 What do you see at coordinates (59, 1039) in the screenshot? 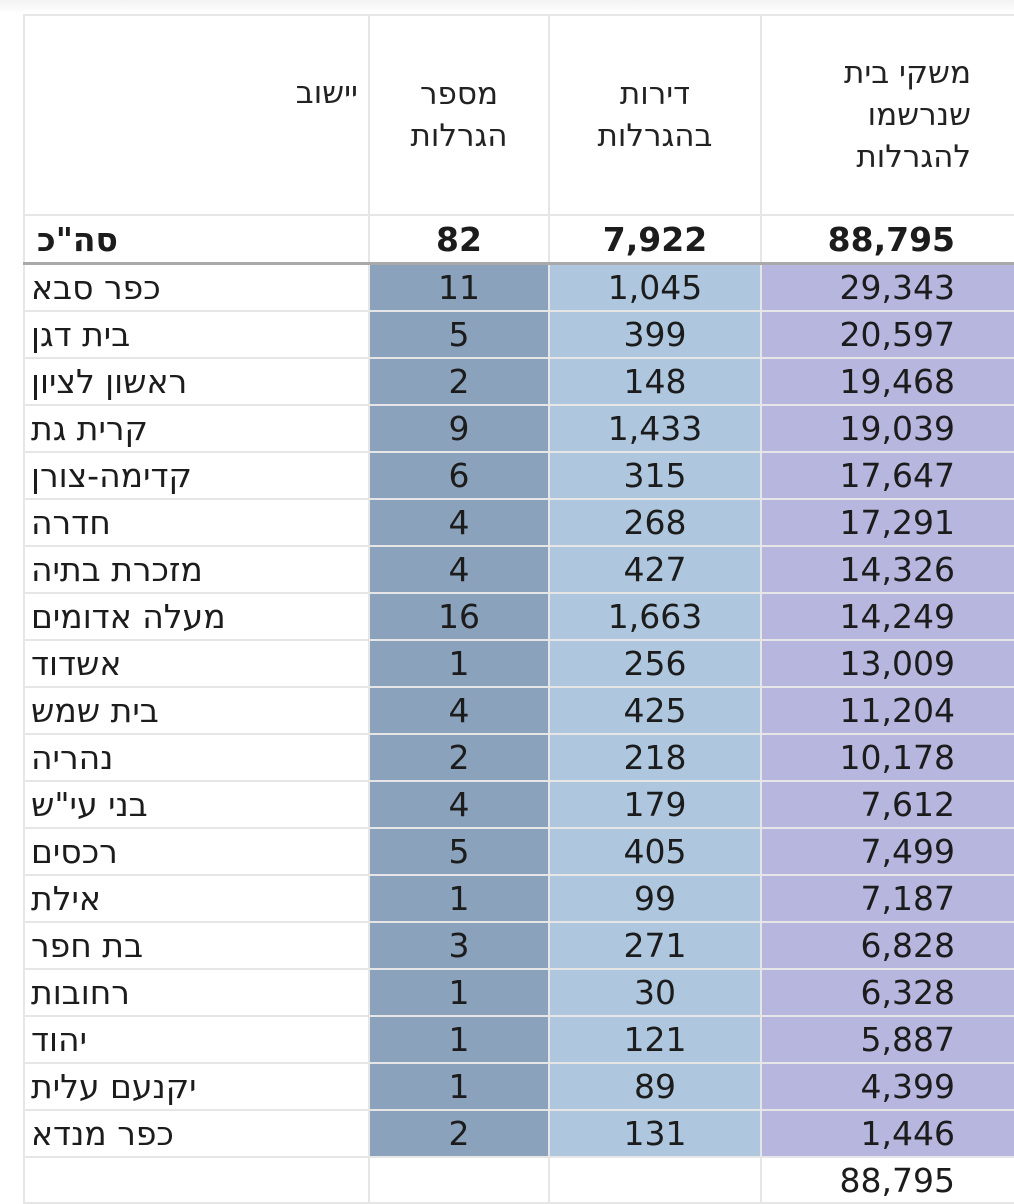
I see `city-name: יהוד` at bounding box center [59, 1039].